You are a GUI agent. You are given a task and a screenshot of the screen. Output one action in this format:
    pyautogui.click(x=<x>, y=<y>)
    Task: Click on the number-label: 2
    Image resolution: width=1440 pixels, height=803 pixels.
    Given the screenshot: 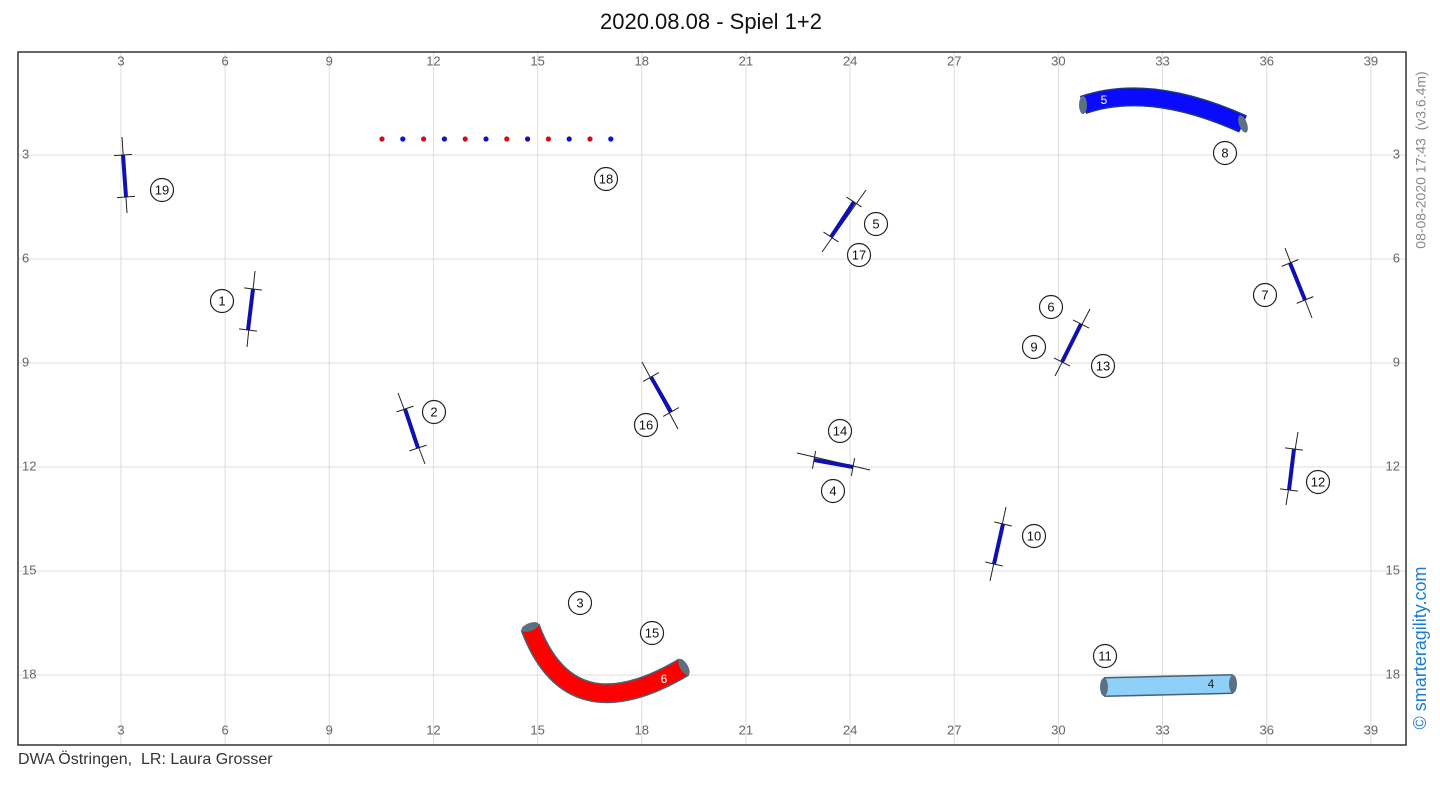 What is the action you would take?
    pyautogui.click(x=433, y=411)
    